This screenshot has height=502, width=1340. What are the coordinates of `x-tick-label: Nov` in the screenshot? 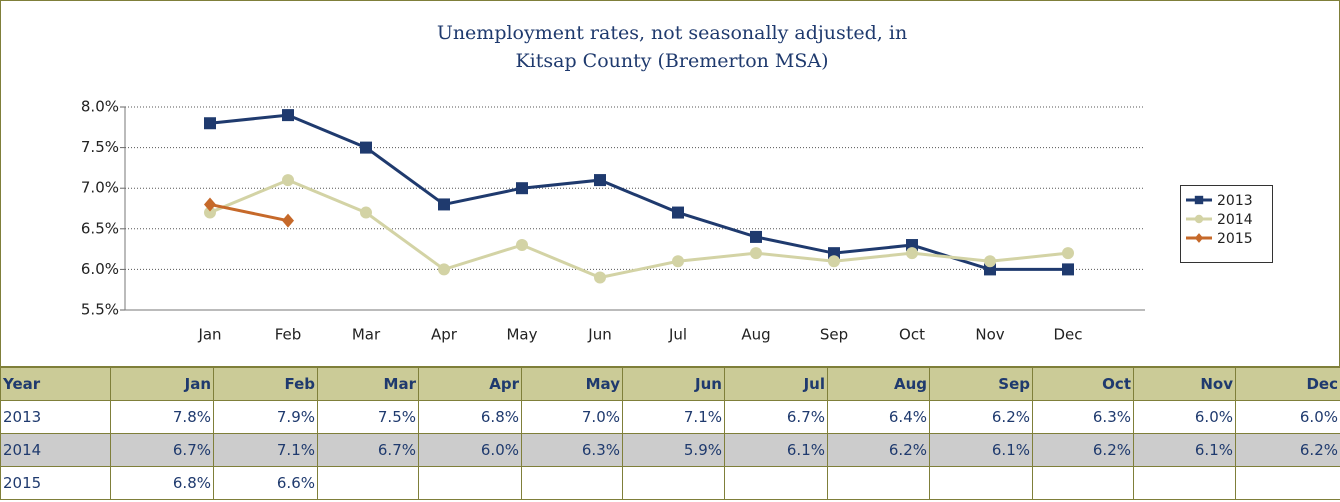 It's located at (989, 335).